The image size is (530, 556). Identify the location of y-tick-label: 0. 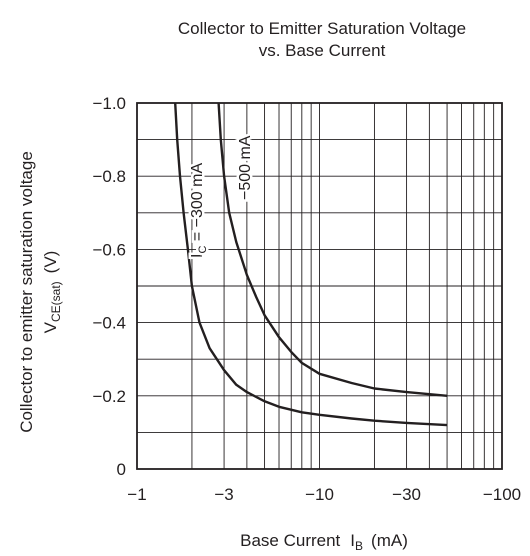
(121, 469).